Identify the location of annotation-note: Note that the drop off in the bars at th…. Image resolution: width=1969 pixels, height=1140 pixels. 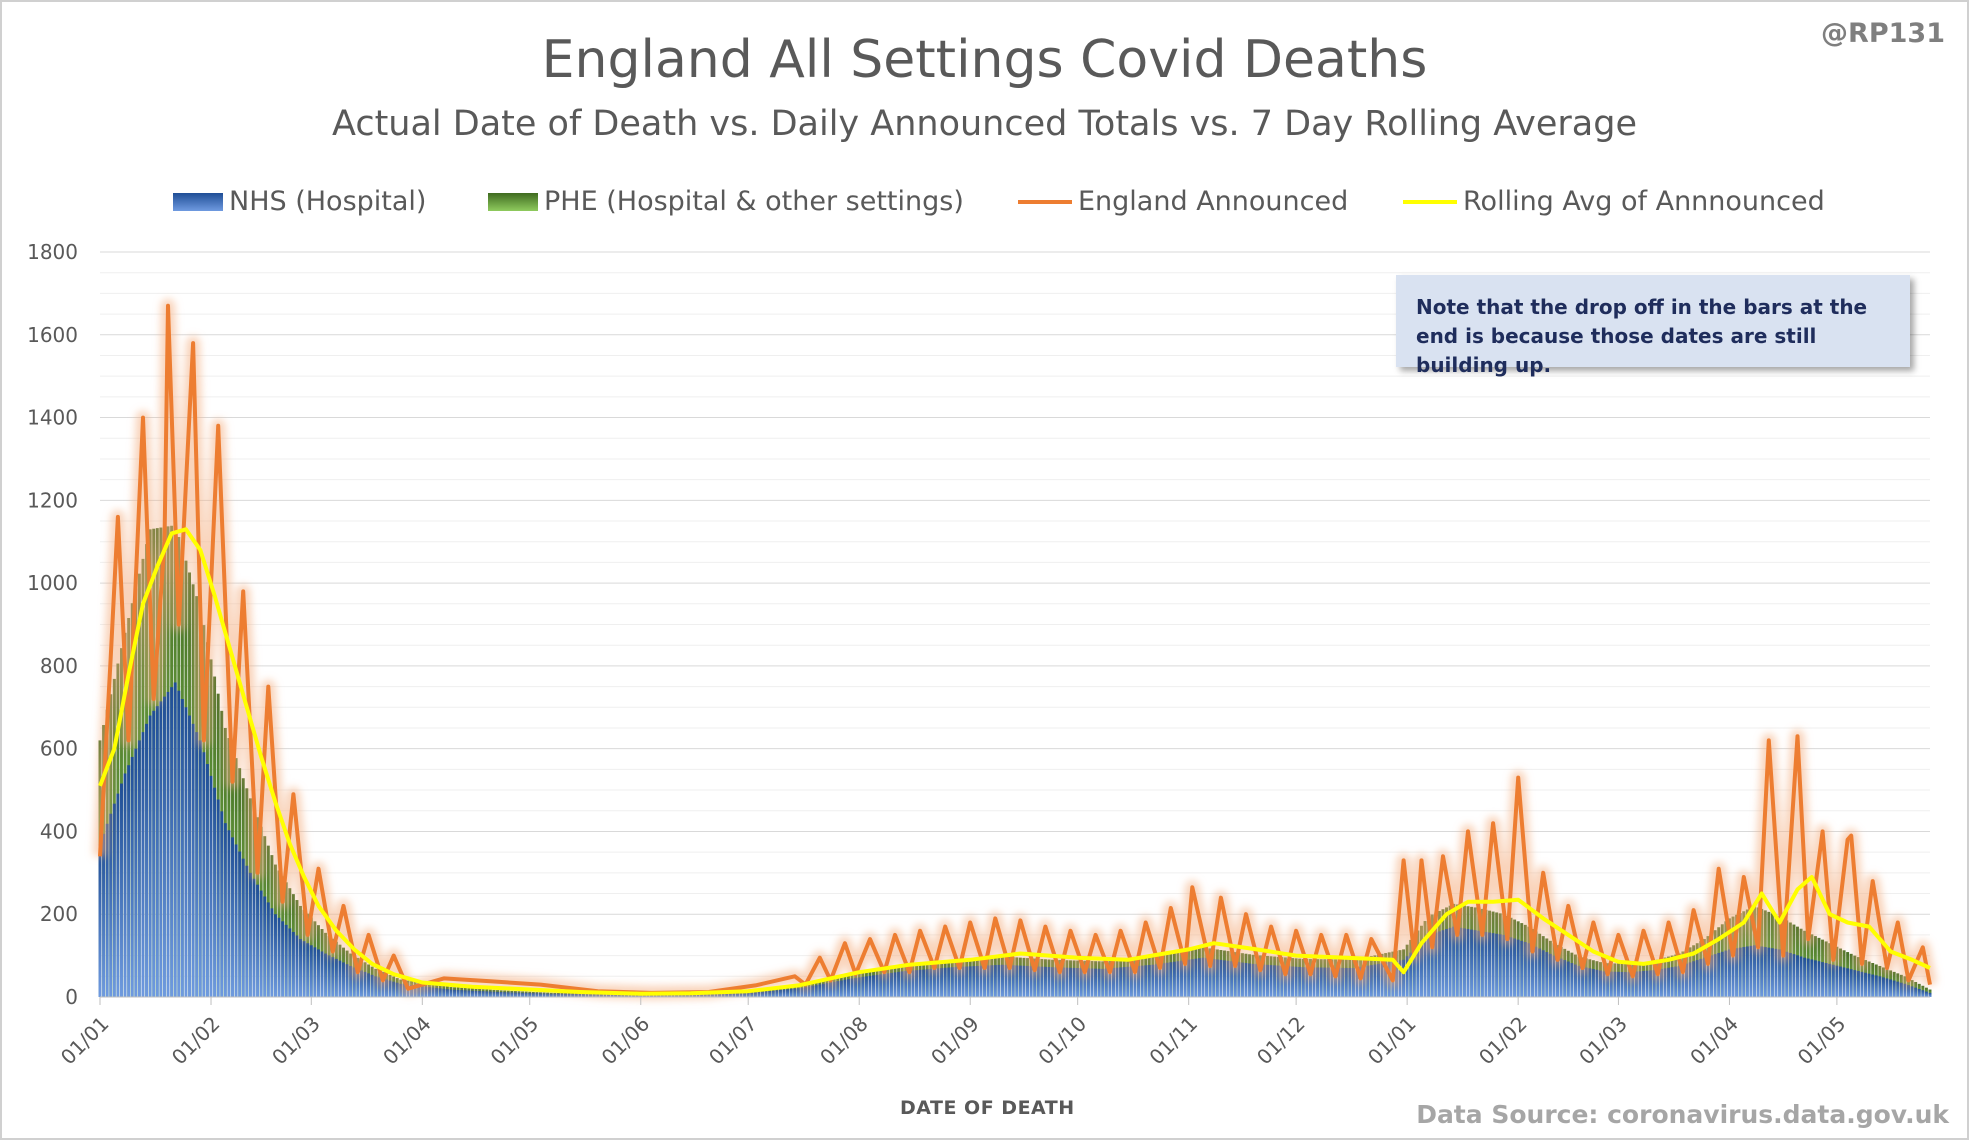
(1653, 326).